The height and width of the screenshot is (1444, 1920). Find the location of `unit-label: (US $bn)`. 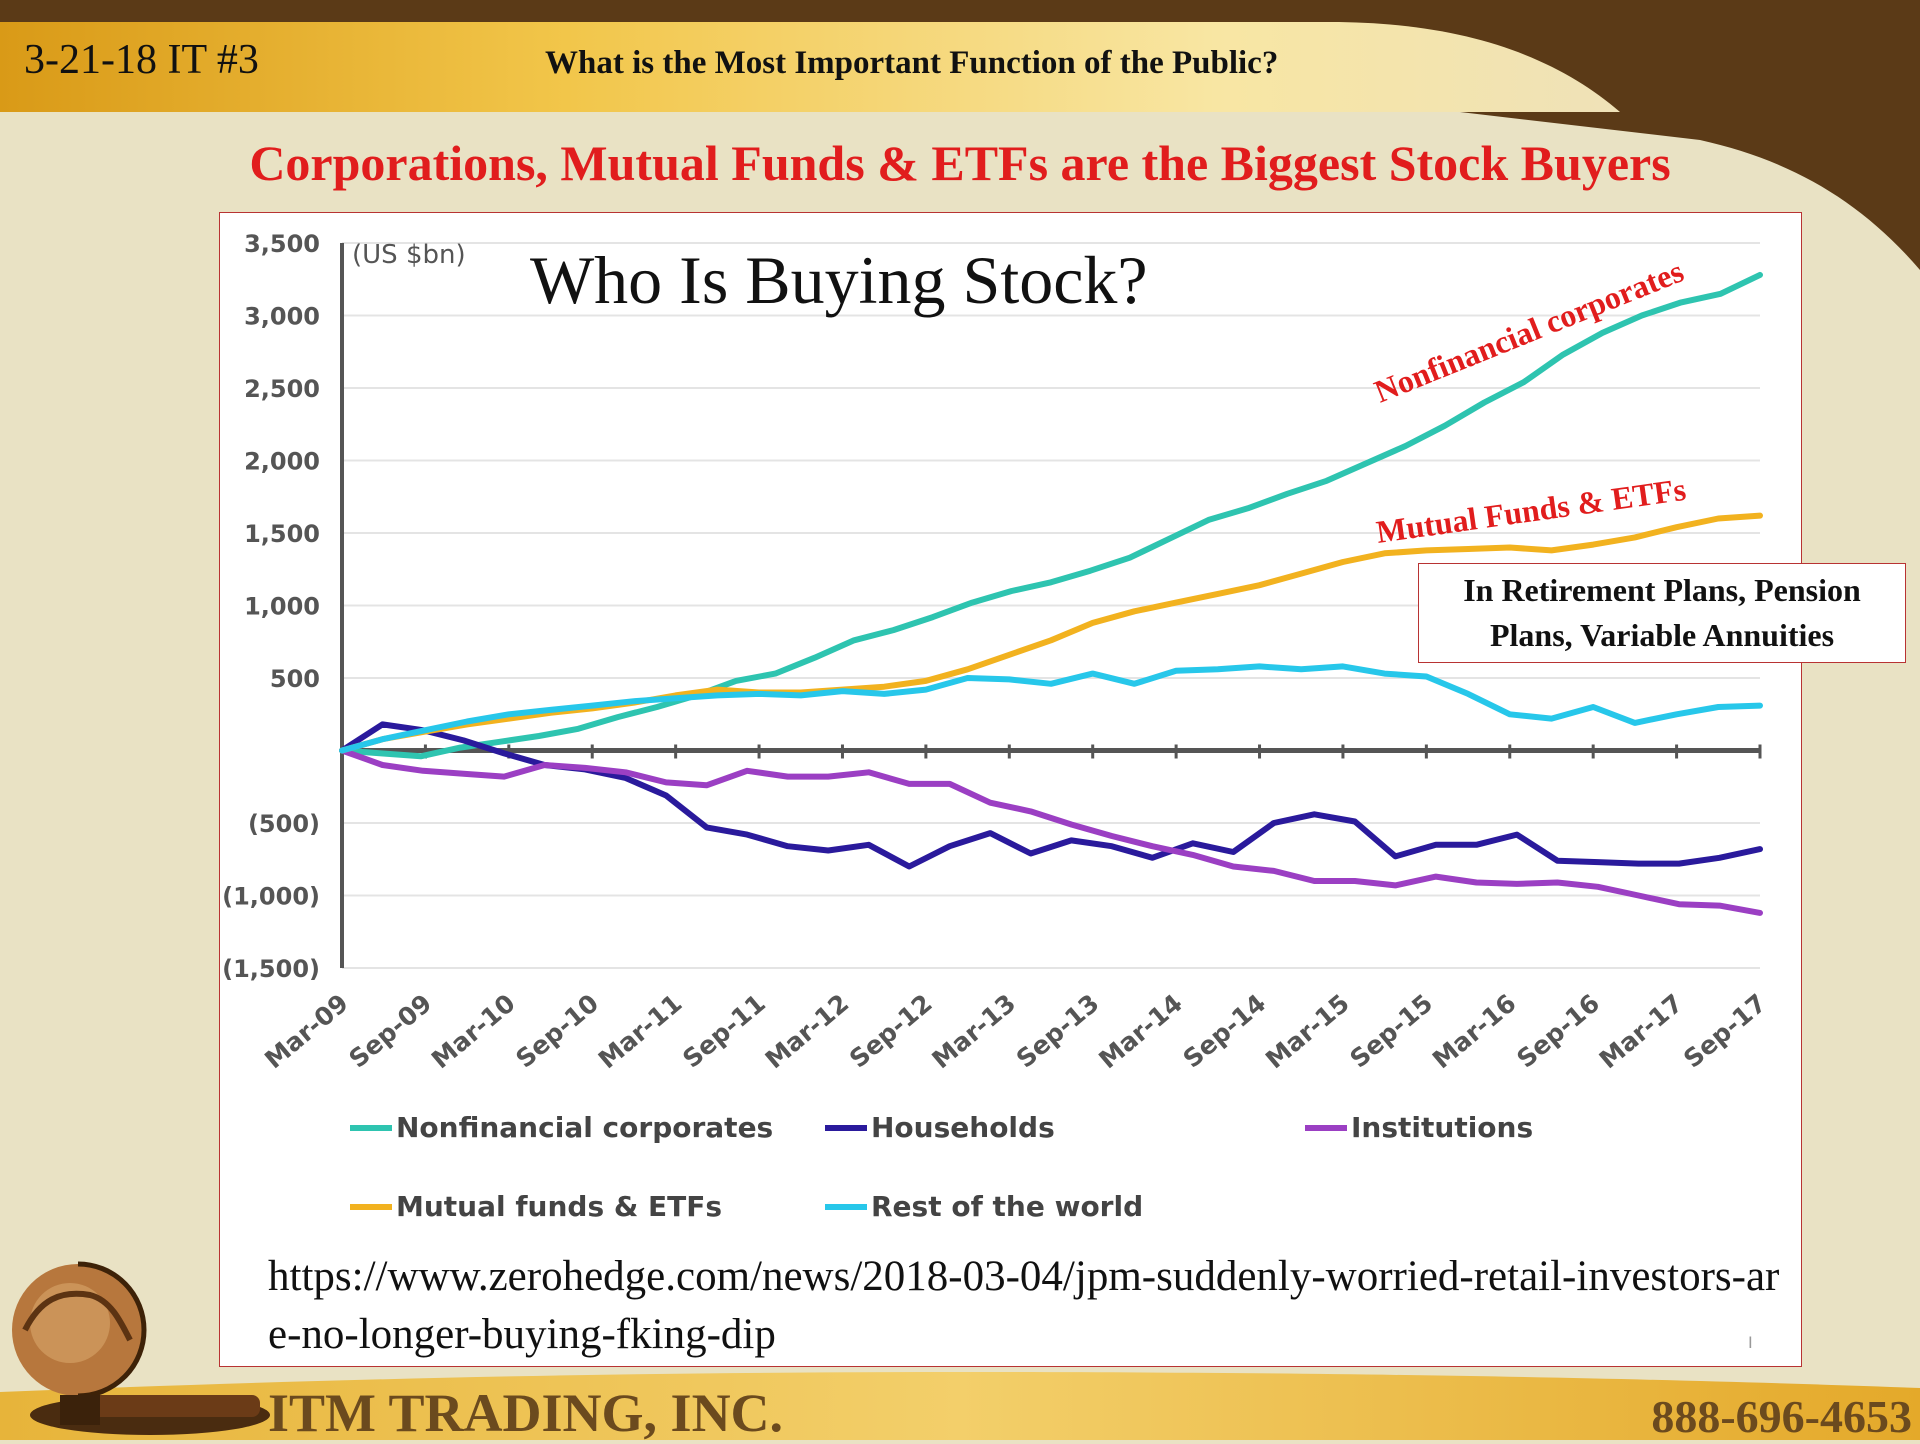

unit-label: (US $bn) is located at coordinates (409, 255).